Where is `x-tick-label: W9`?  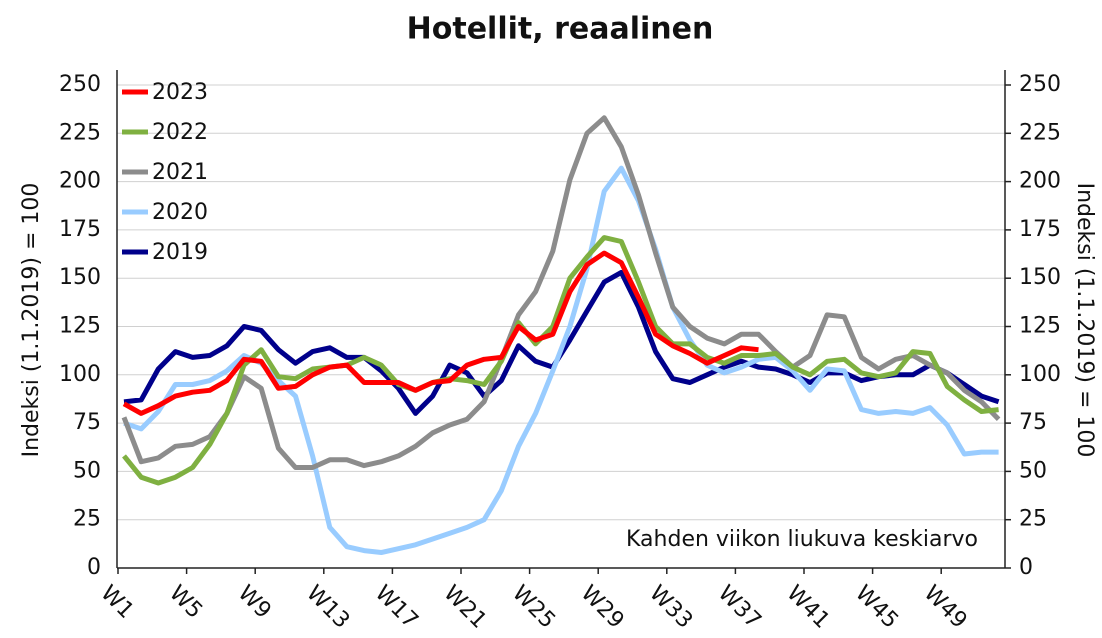 x-tick-label: W9 is located at coordinates (254, 602).